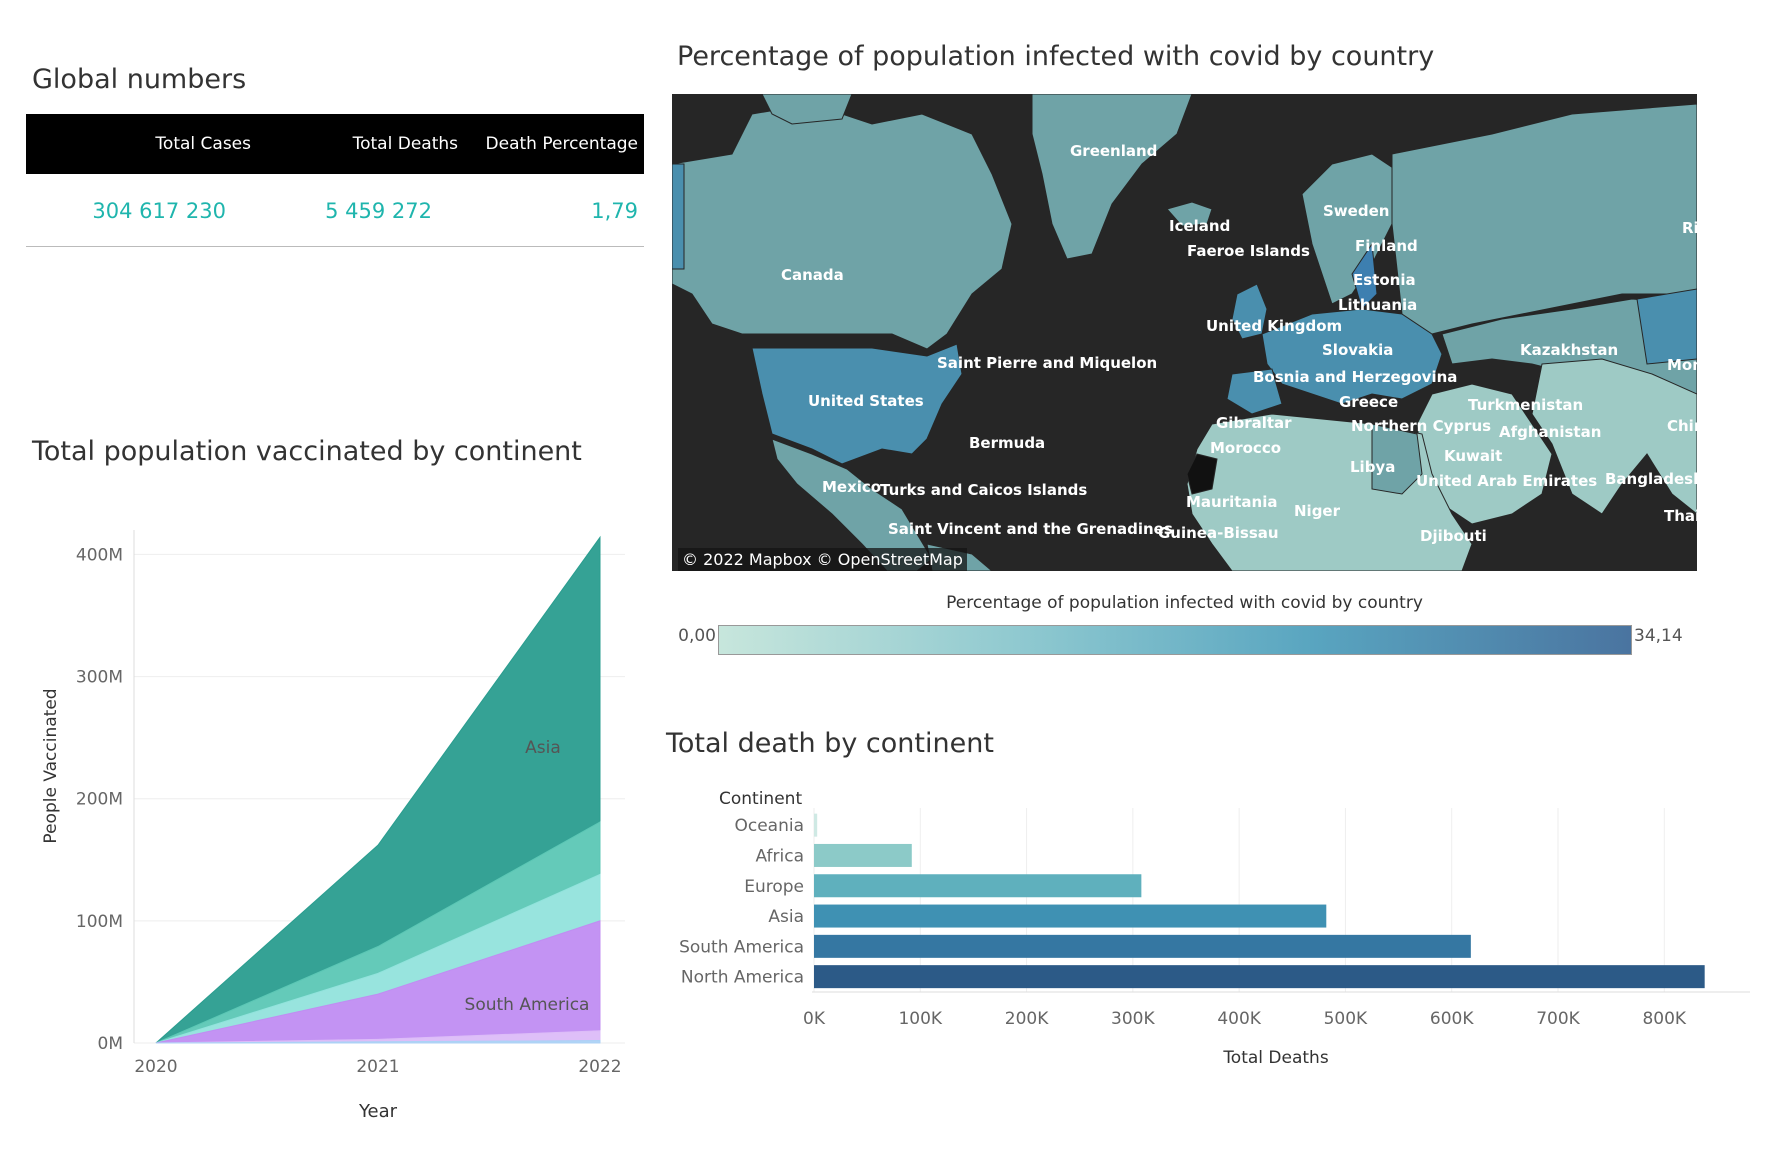  What do you see at coordinates (742, 978) in the screenshot?
I see `category-label: North America` at bounding box center [742, 978].